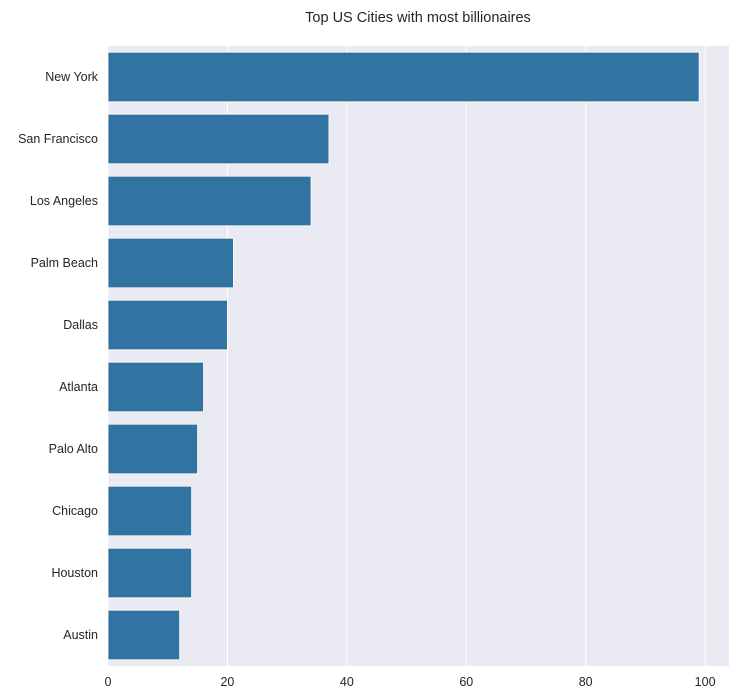 The height and width of the screenshot is (699, 738). What do you see at coordinates (58, 139) in the screenshot?
I see `y-tick-label-san-francisco: San Francisco` at bounding box center [58, 139].